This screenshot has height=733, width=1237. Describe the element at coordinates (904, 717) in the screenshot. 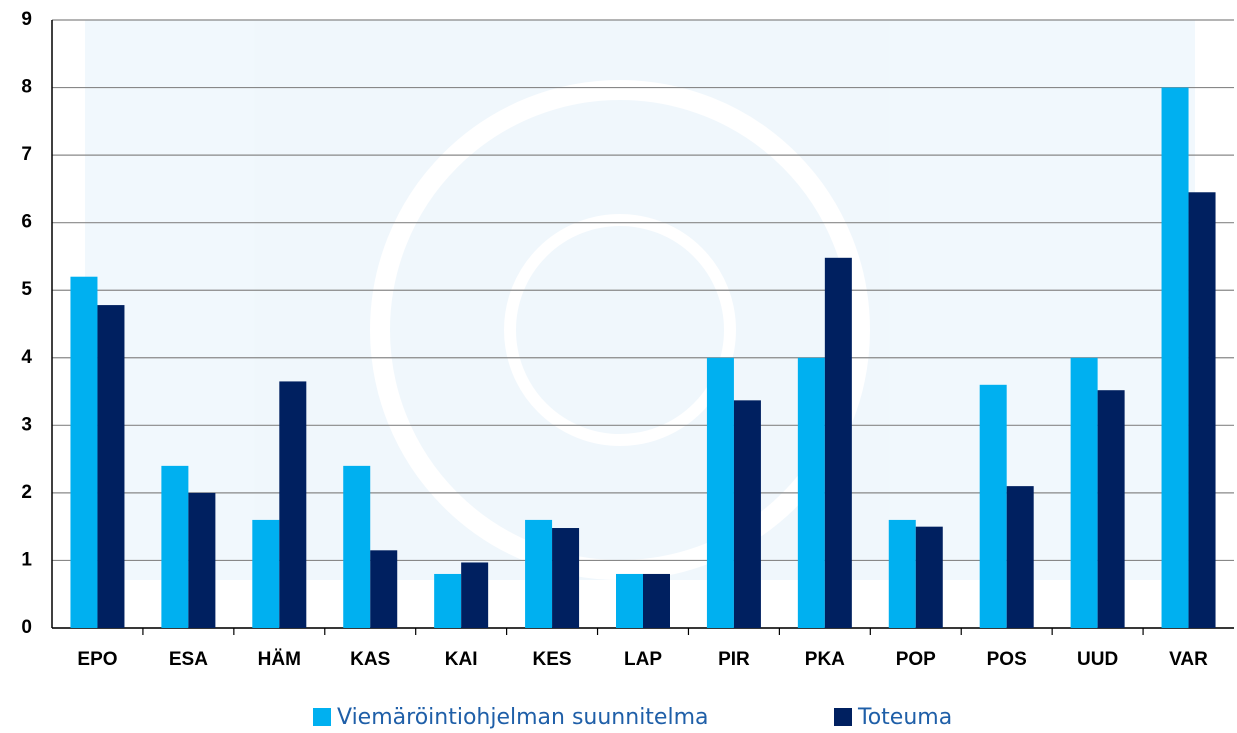

I see `legend-label: Toteuma` at that location.